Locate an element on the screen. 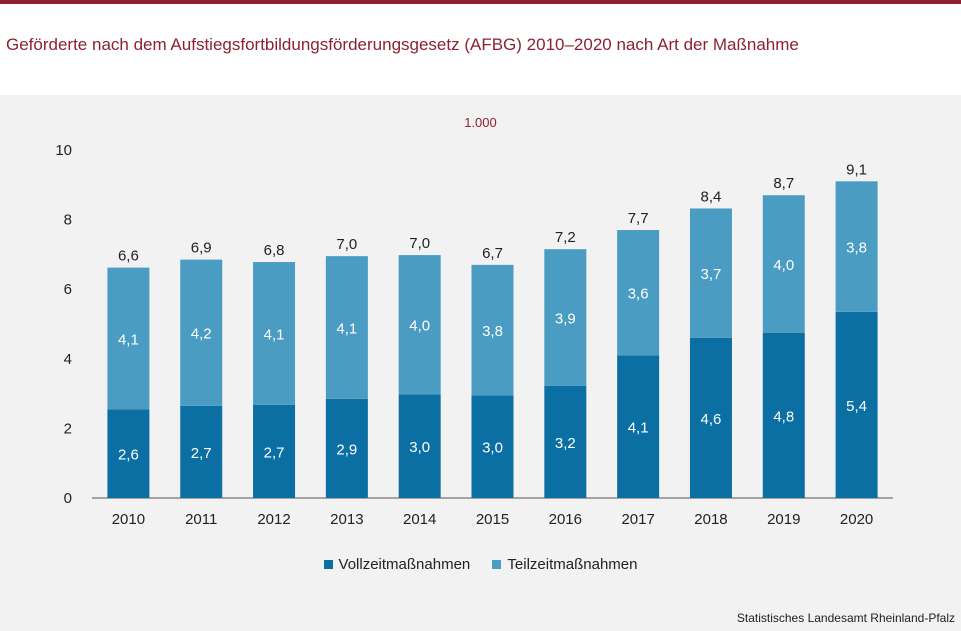 This screenshot has height=631, width=961. source-note: Statistisches Landesamt Rheinland-Pfalz is located at coordinates (845, 618).